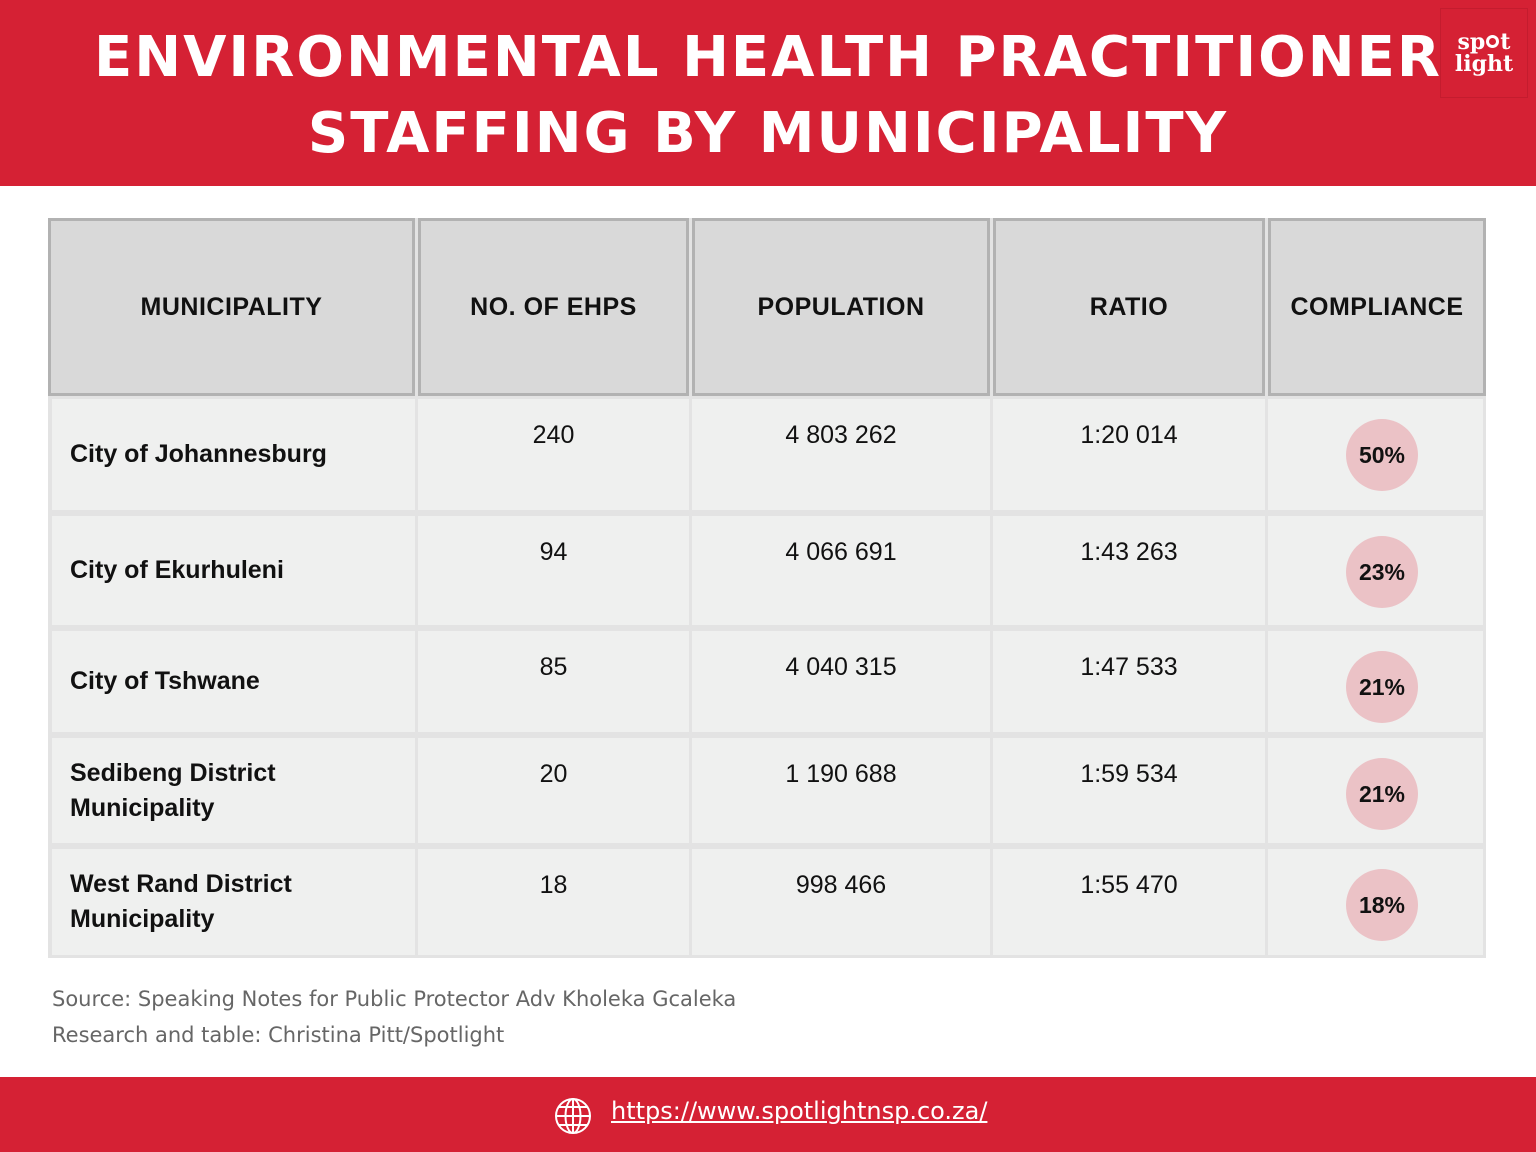  What do you see at coordinates (231, 307) in the screenshot?
I see `column-header-municipality: MUNICIPALITY` at bounding box center [231, 307].